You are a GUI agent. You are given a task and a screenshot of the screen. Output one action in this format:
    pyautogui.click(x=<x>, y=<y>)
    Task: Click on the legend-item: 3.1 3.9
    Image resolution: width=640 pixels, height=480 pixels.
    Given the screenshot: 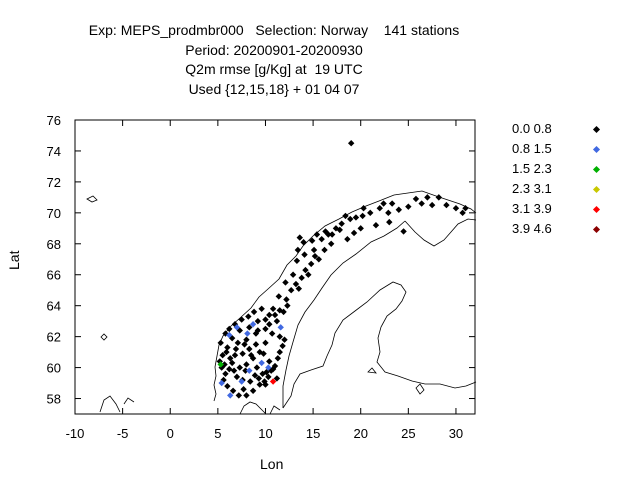 What is the action you would take?
    pyautogui.click(x=567, y=211)
    